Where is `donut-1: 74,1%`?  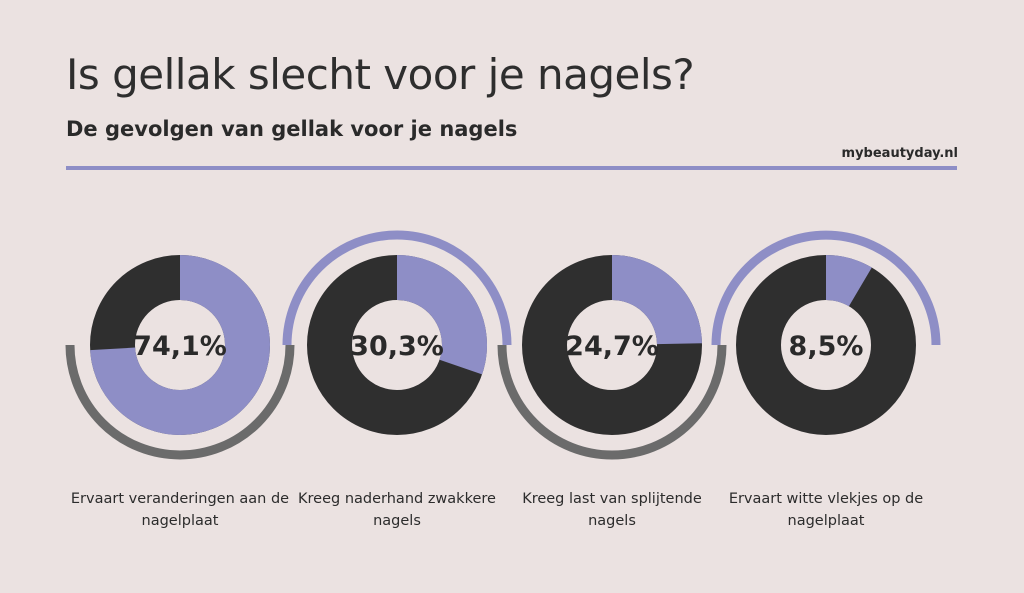 donut-1: 74,1% is located at coordinates (180, 357).